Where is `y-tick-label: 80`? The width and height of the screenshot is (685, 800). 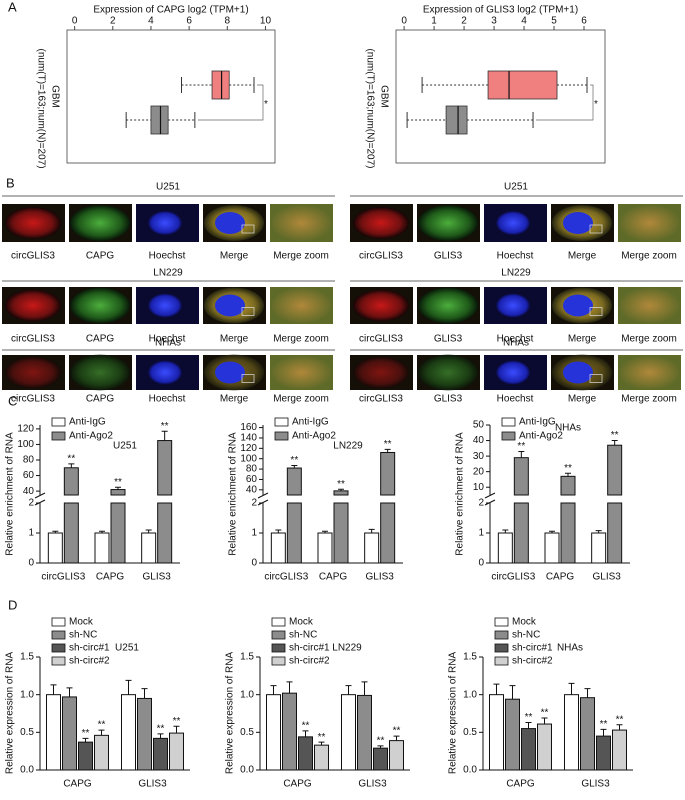 y-tick-label: 80 is located at coordinates (252, 469).